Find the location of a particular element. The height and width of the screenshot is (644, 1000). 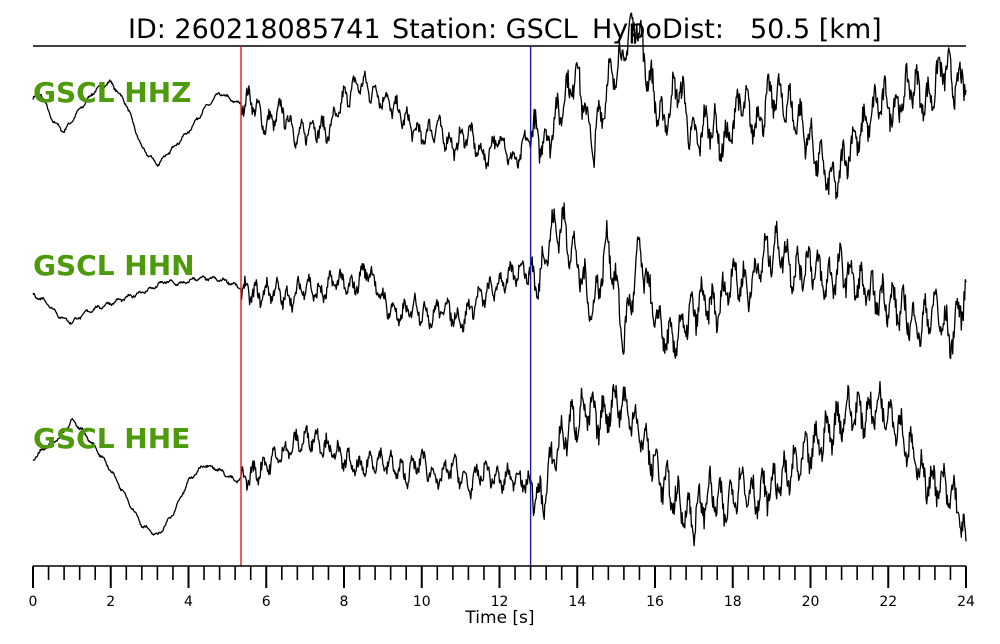

x-tick-label: 10 is located at coordinates (422, 602).